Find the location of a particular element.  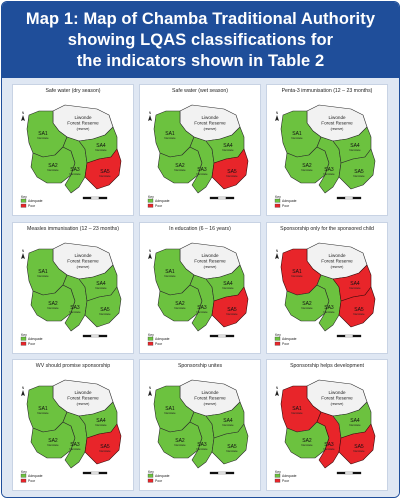

reserve-label: Forest Reserve is located at coordinates (83, 123).